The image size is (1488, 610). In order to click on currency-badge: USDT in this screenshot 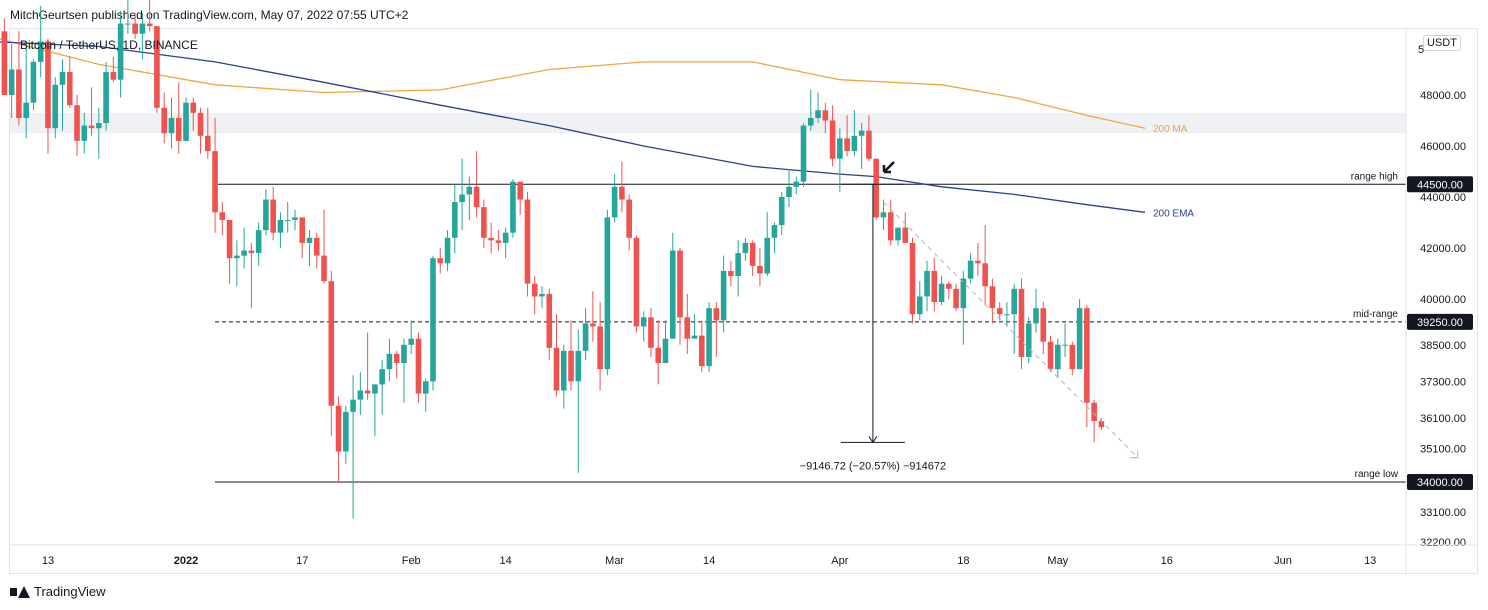, I will do `click(1442, 43)`.